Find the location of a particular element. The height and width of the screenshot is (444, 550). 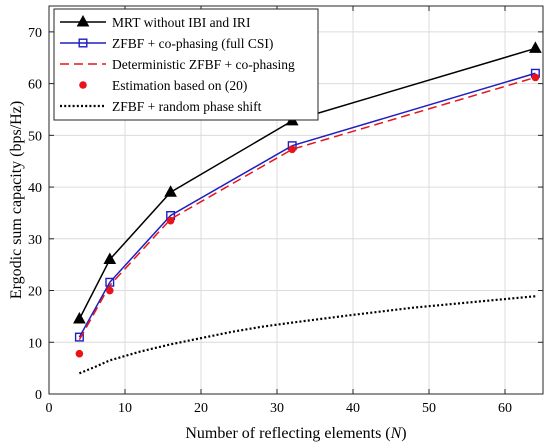

legend-label: Deterministic ZFBF + co-phasing is located at coordinates (203, 64).